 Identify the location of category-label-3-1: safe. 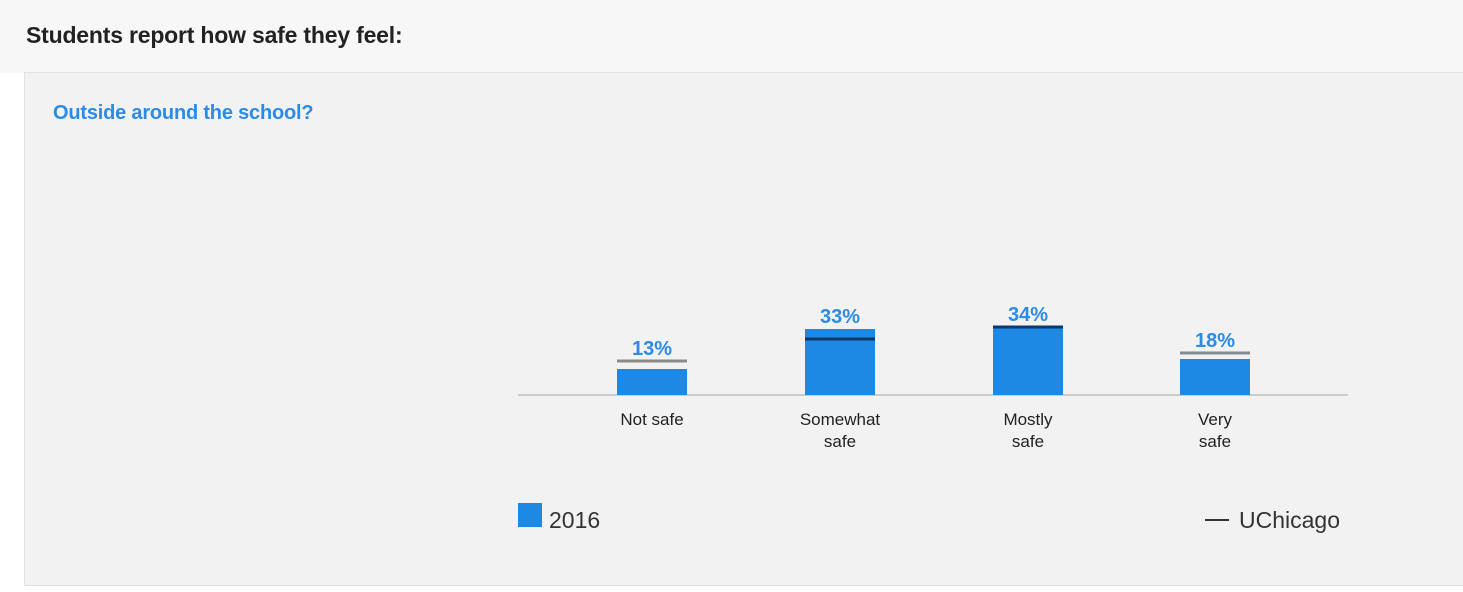
(1215, 441).